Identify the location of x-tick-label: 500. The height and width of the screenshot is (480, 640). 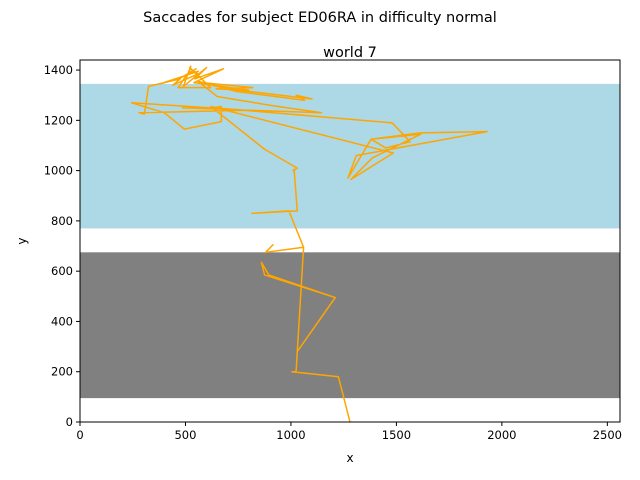
(185, 435).